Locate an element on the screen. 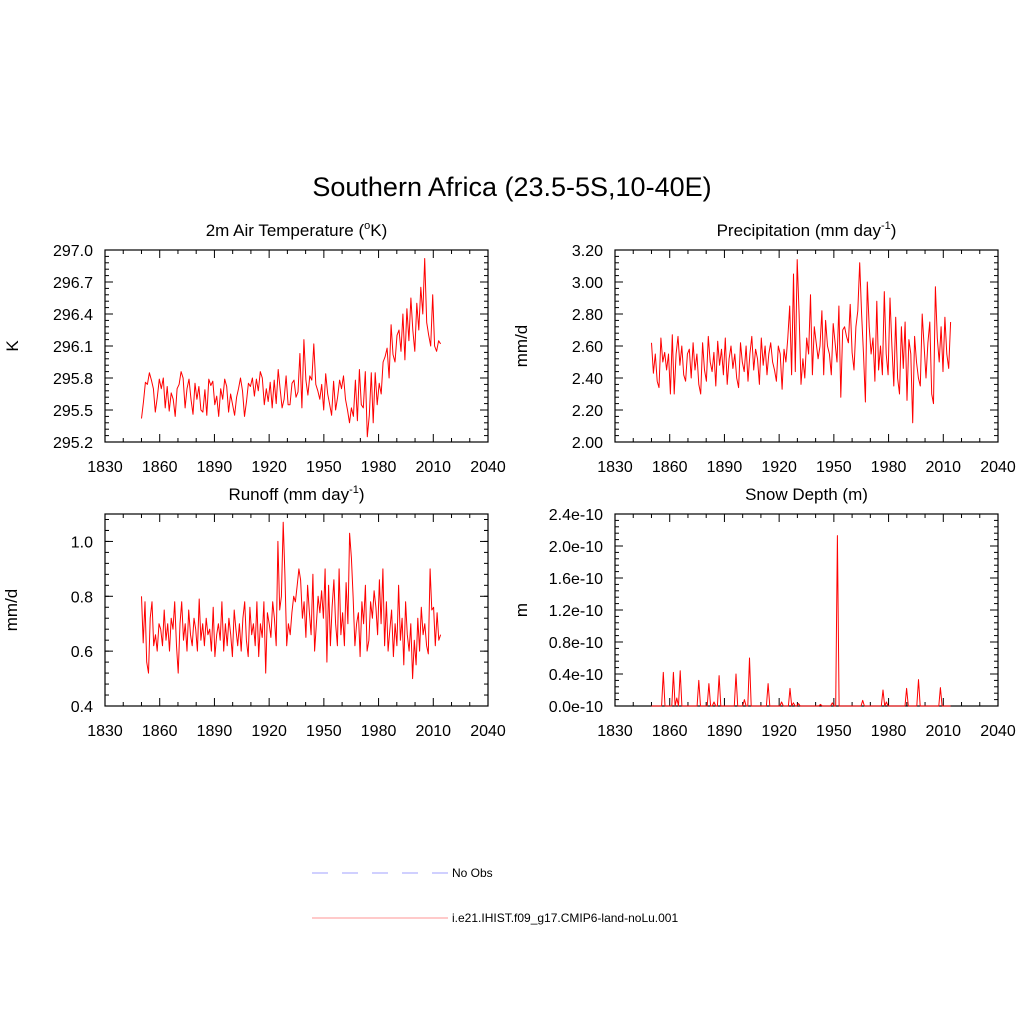 The image size is (1024, 1024). y-tick-label: 295.5 is located at coordinates (73, 411).